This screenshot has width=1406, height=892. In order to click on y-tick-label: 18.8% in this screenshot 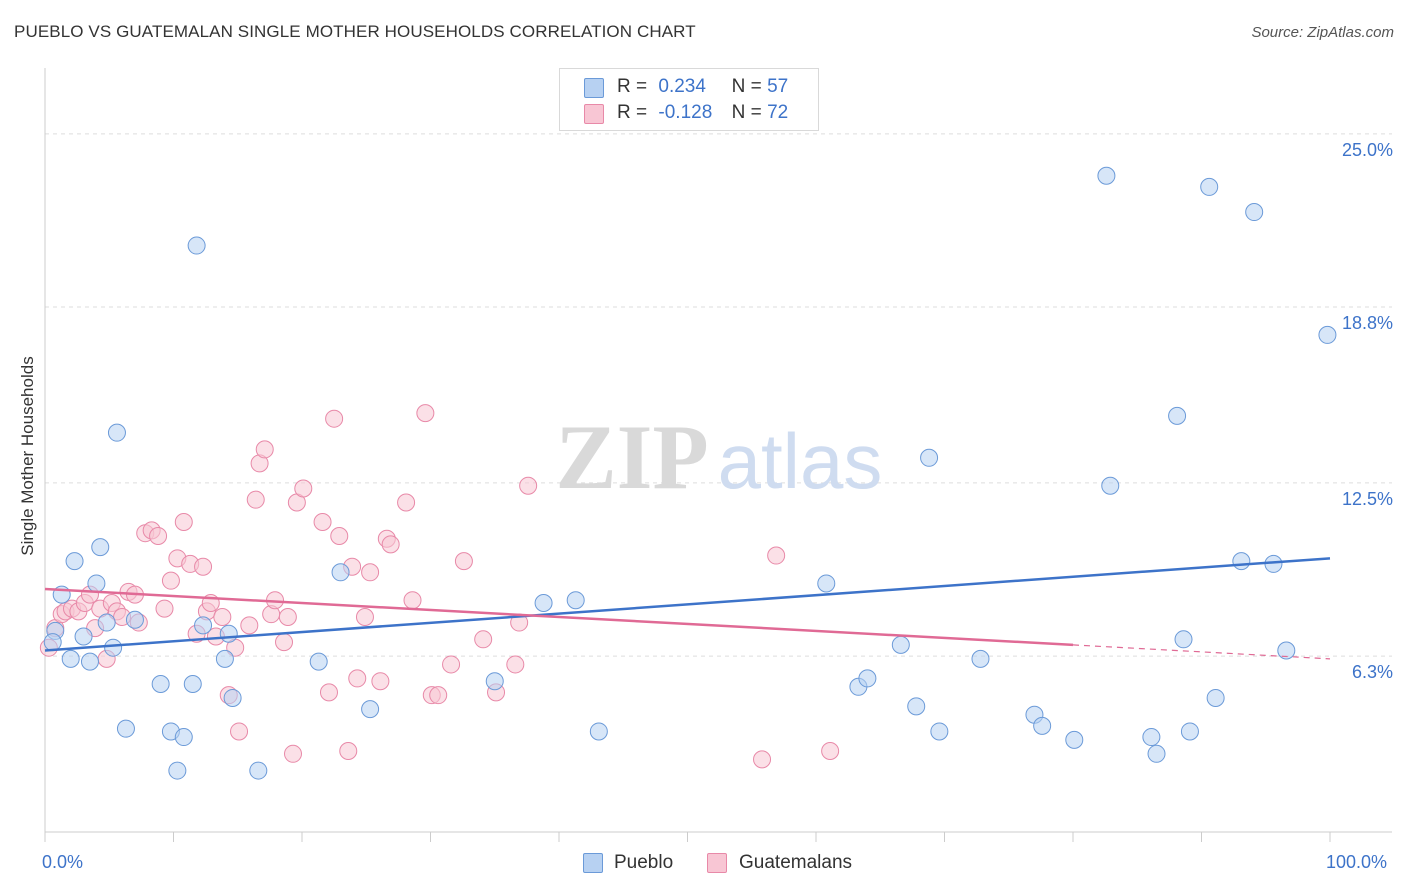, I will do `click(1367, 322)`.